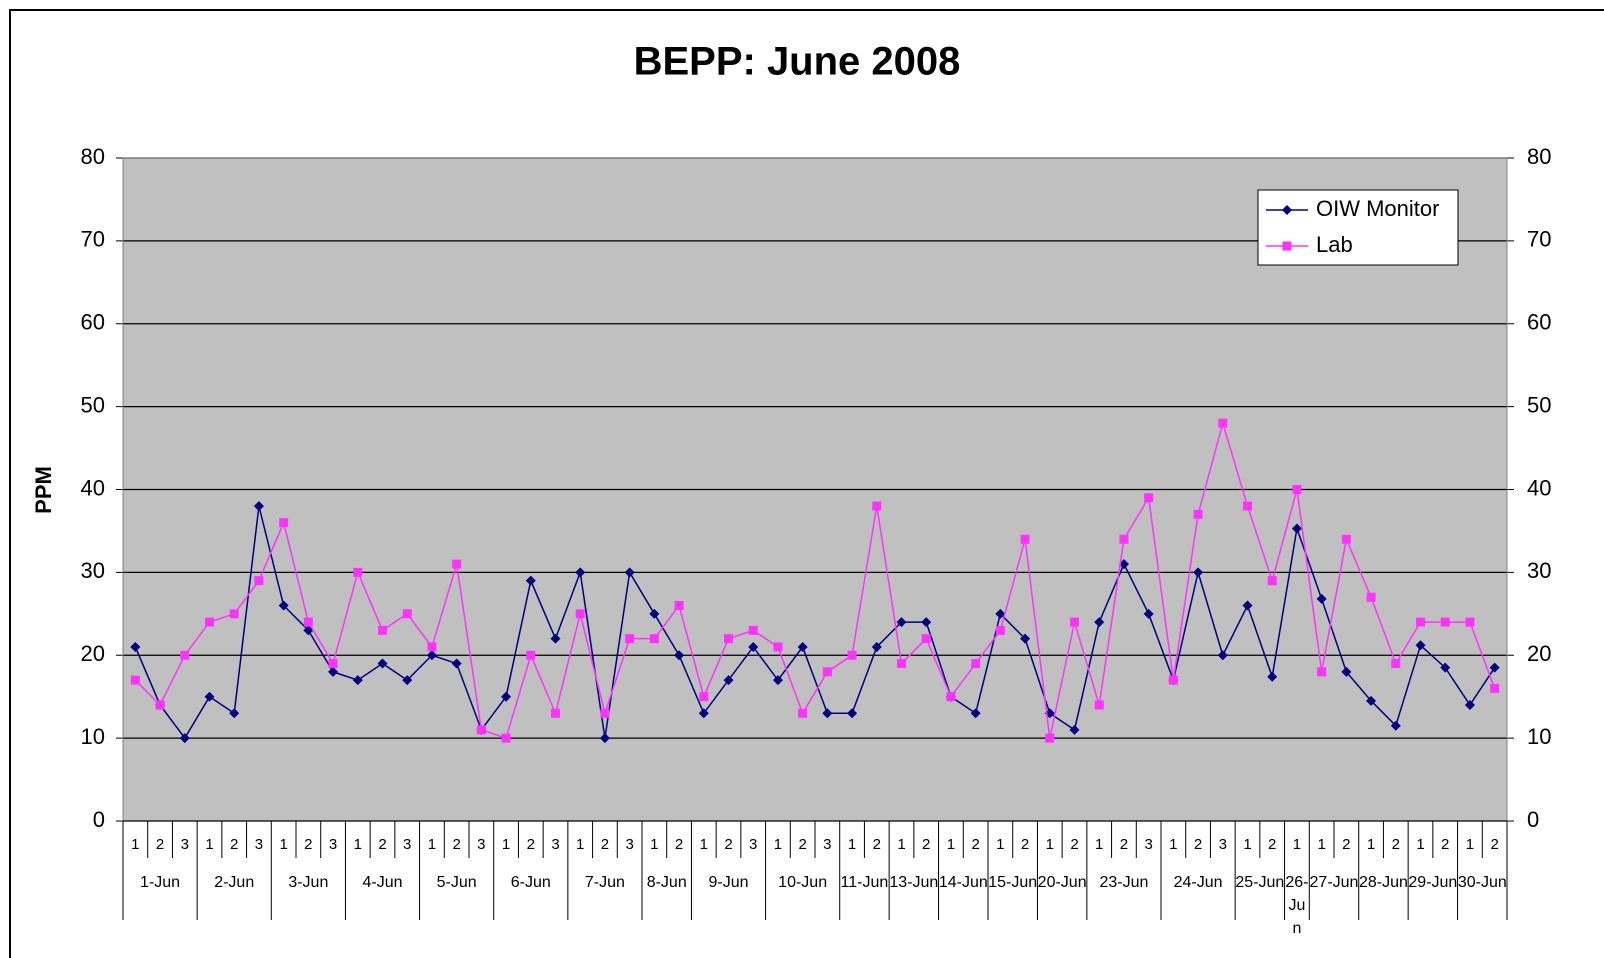 This screenshot has height=958, width=1604. I want to click on y-tick-label: 50, so click(93, 404).